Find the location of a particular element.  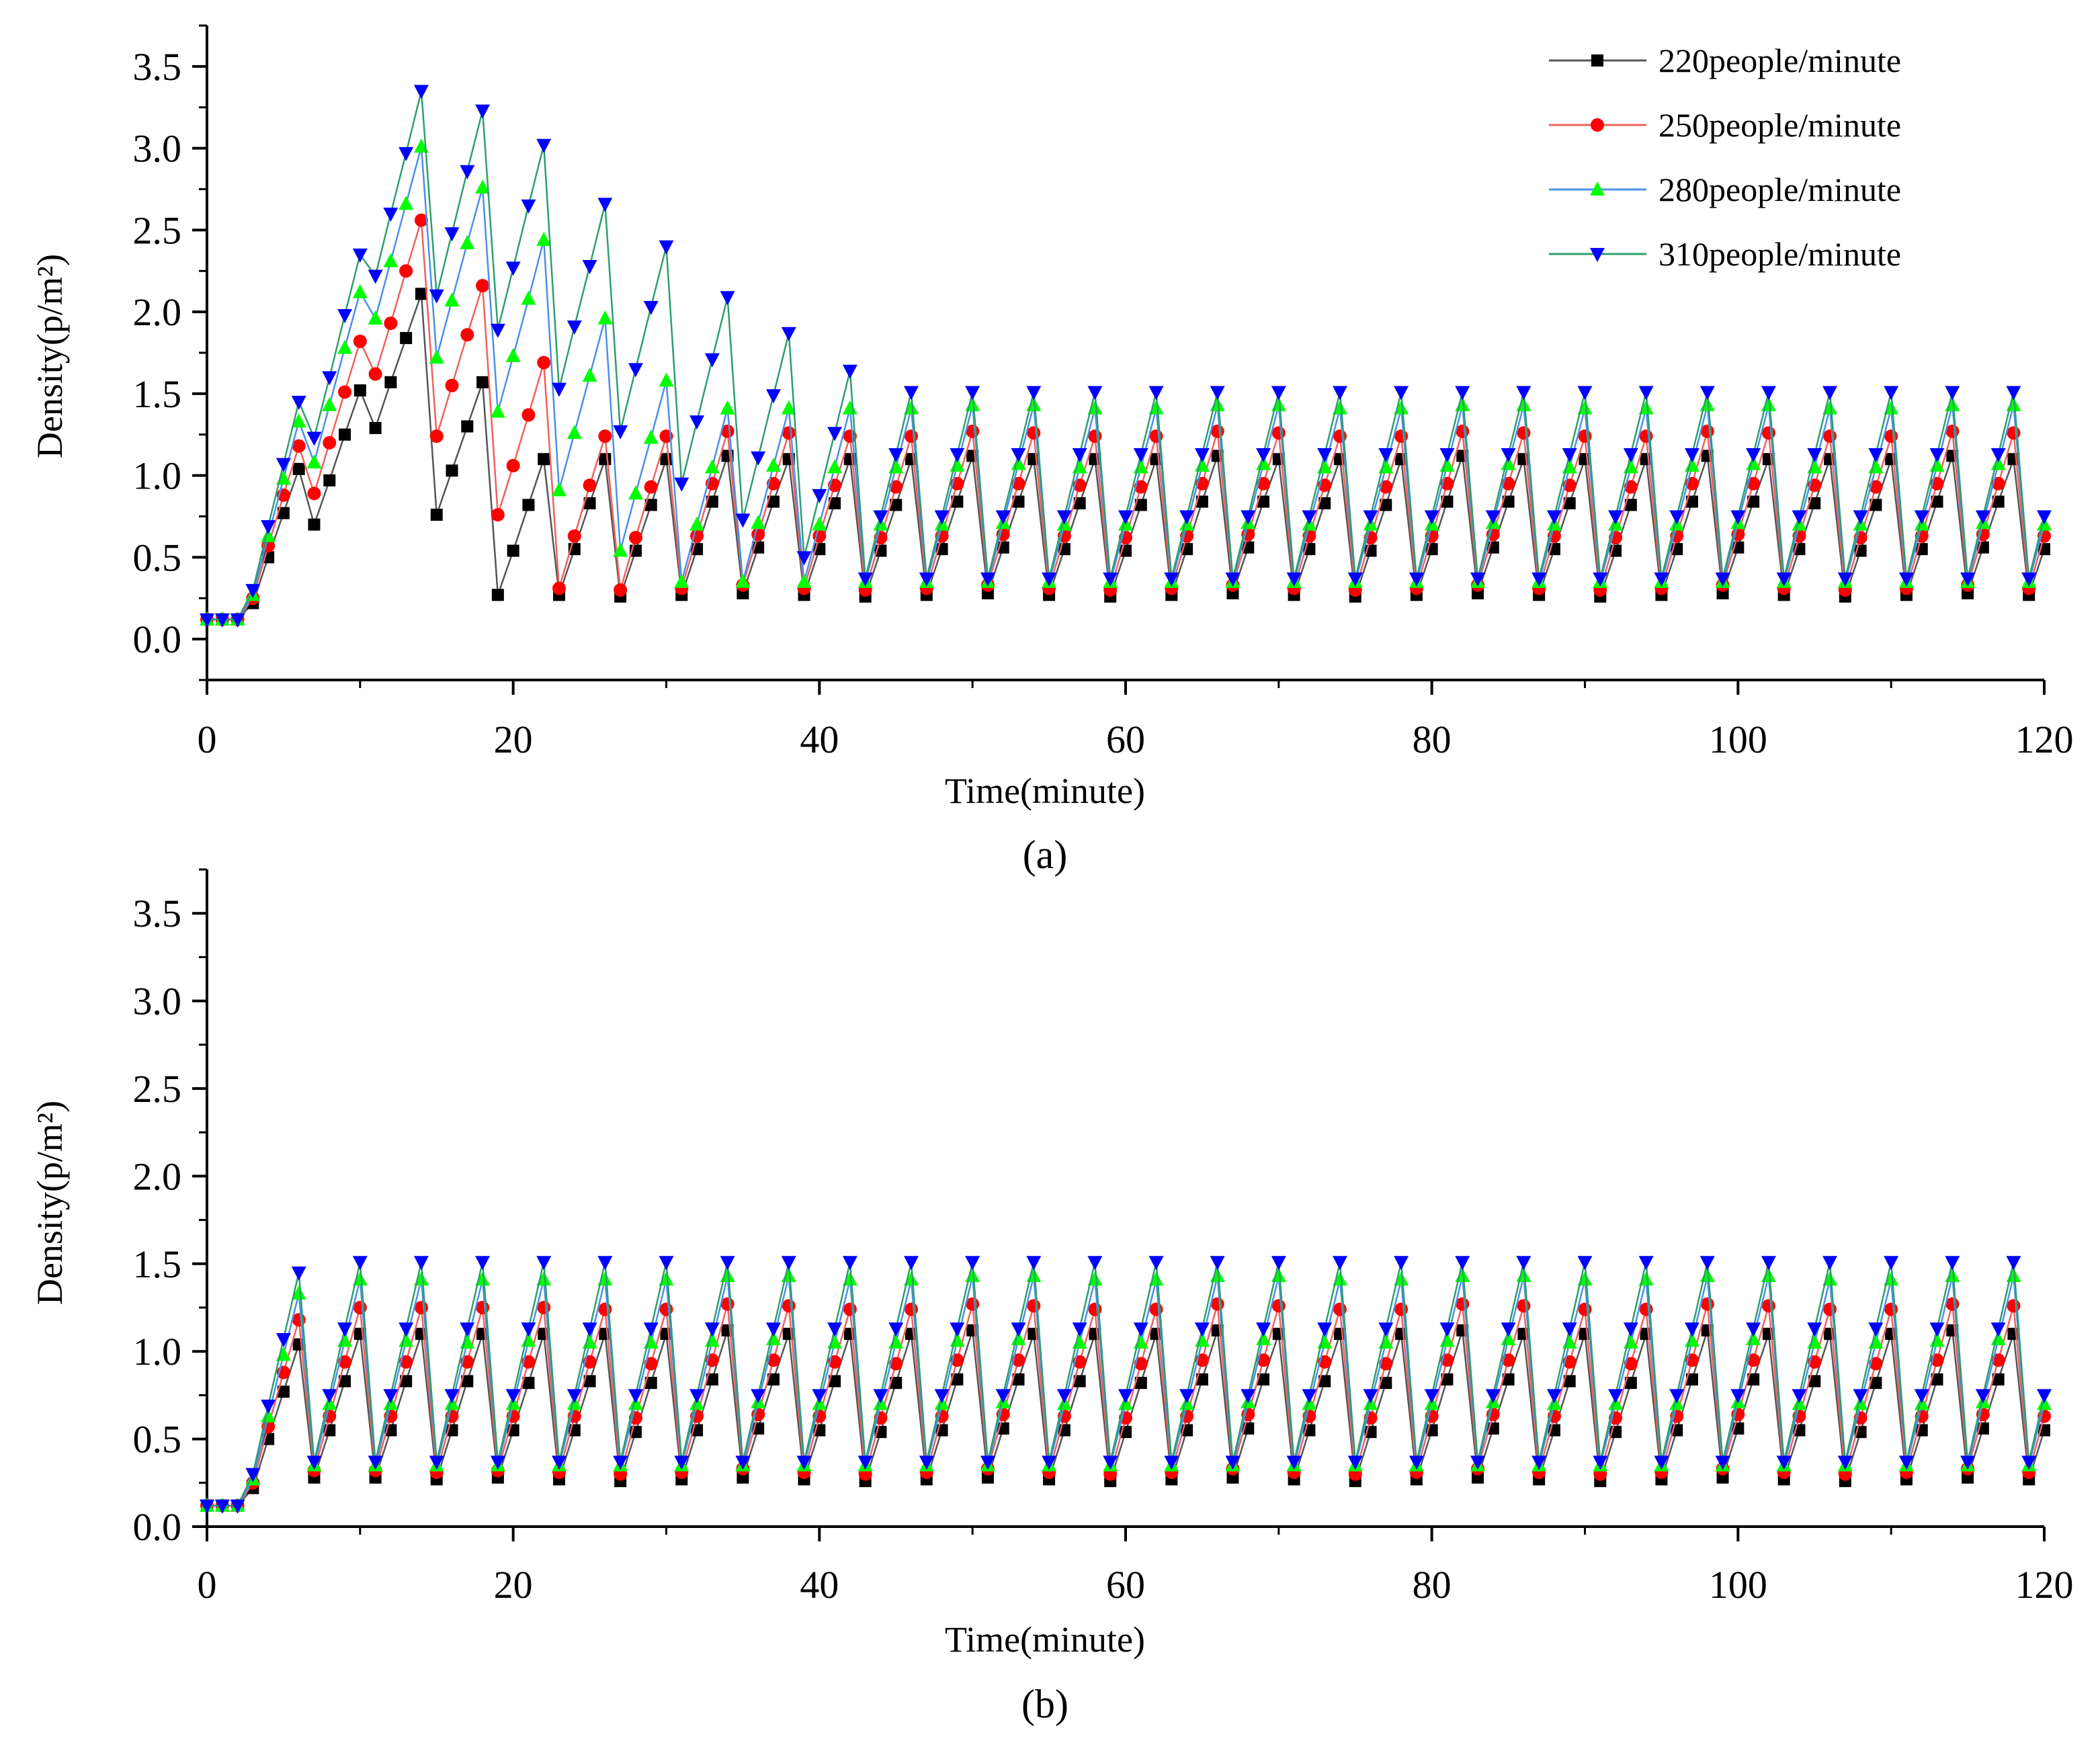

x-axis-title: Time(minute) is located at coordinates (1045, 1640).